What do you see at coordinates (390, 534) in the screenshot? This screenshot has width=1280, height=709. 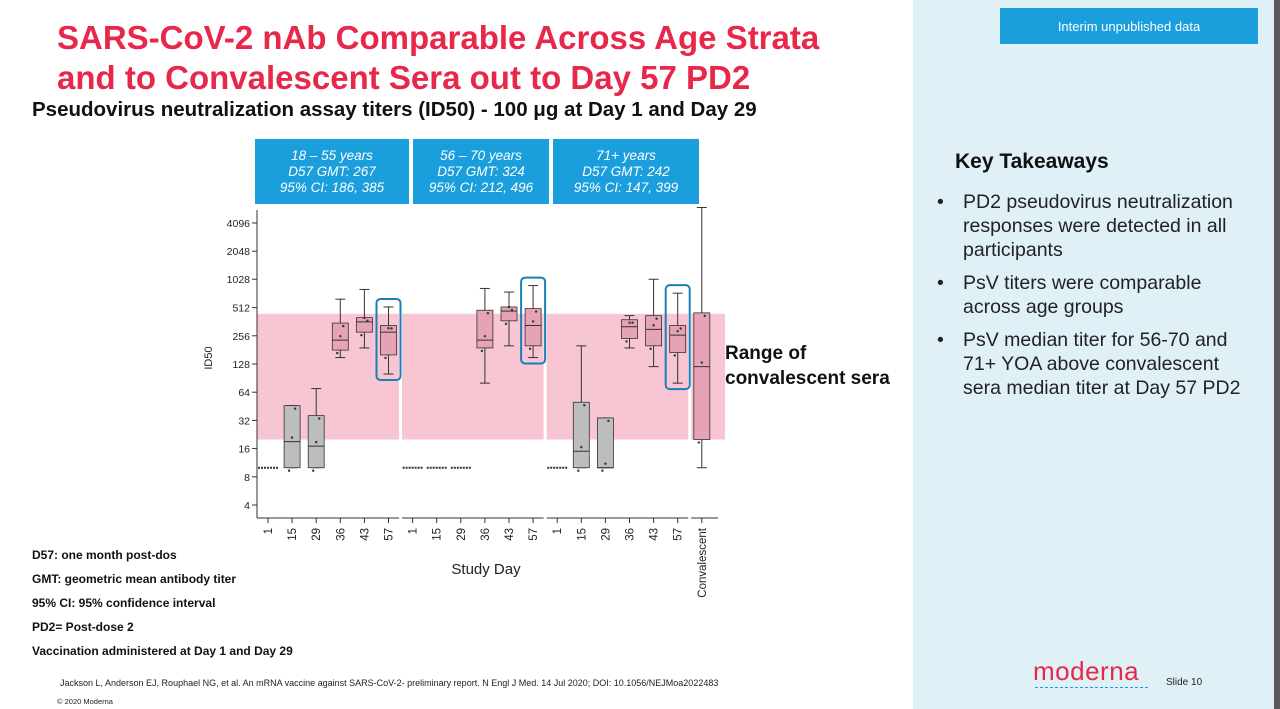 I see `x-tick-label: 57` at bounding box center [390, 534].